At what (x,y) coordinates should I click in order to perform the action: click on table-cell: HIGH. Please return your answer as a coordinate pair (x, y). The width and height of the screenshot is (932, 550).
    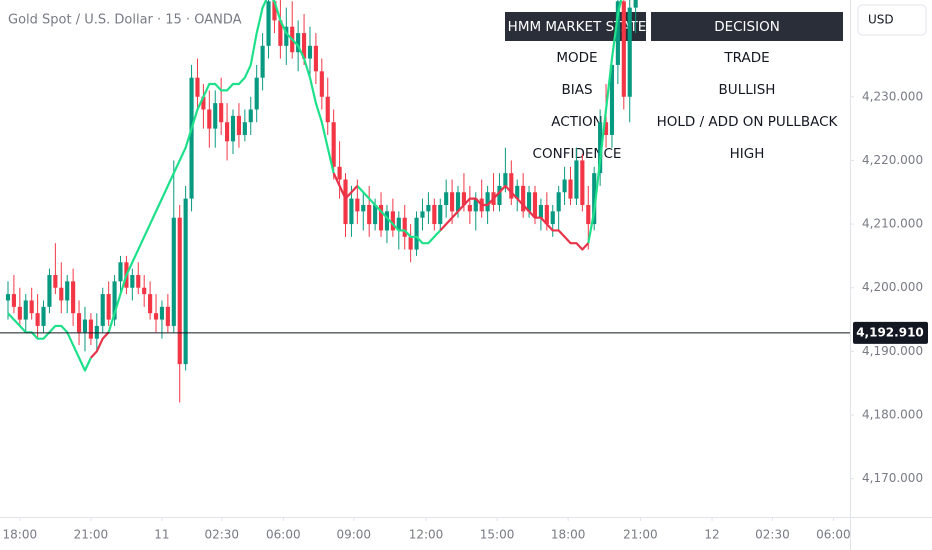
    Looking at the image, I should click on (747, 154).